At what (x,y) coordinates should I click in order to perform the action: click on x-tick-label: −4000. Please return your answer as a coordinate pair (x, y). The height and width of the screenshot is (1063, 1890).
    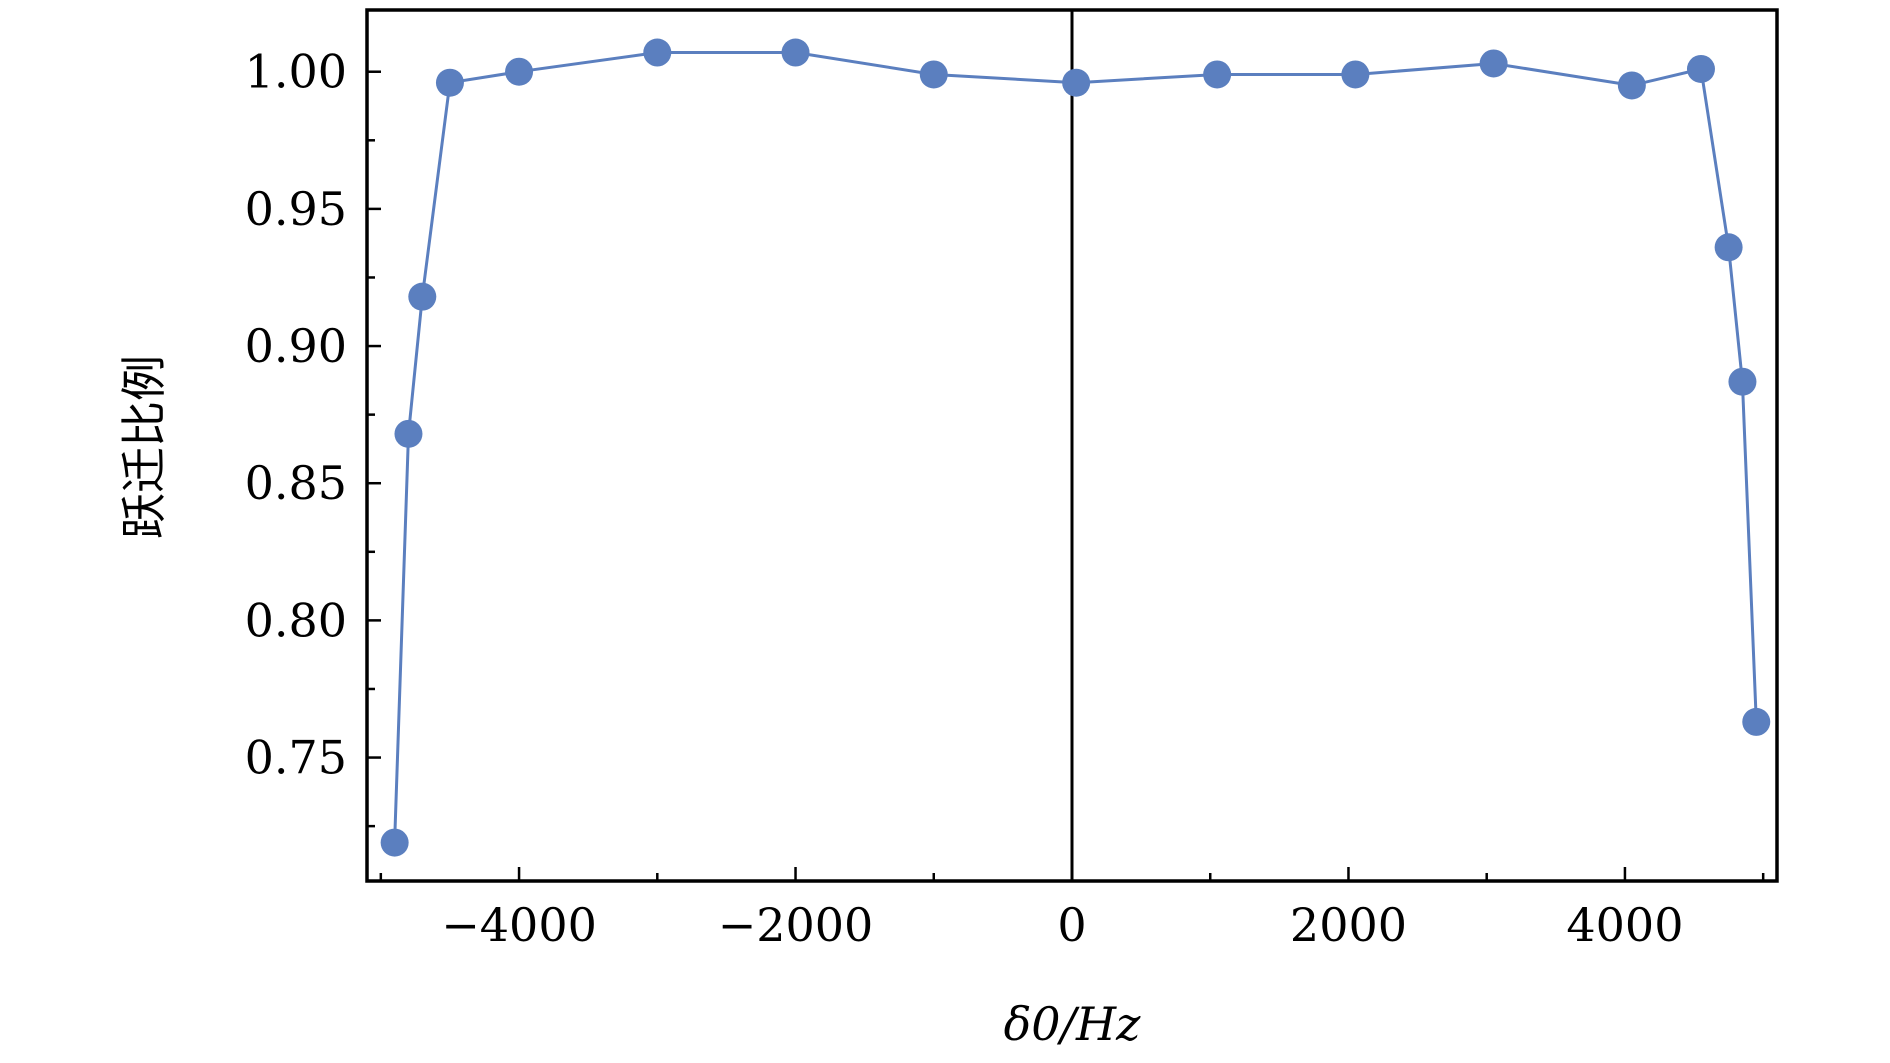
    Looking at the image, I should click on (519, 925).